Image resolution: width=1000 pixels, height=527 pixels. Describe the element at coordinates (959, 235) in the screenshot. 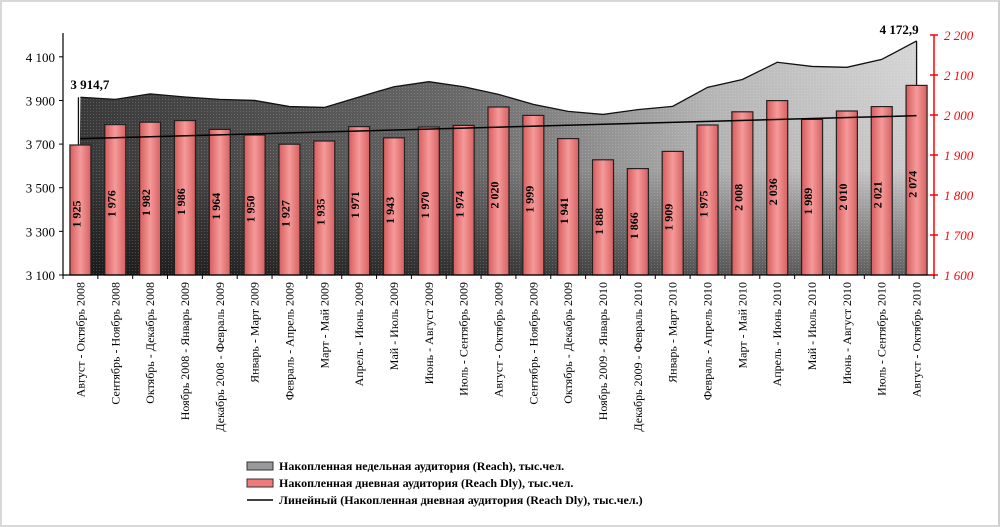

I see `right-tick-label: 1 700` at that location.